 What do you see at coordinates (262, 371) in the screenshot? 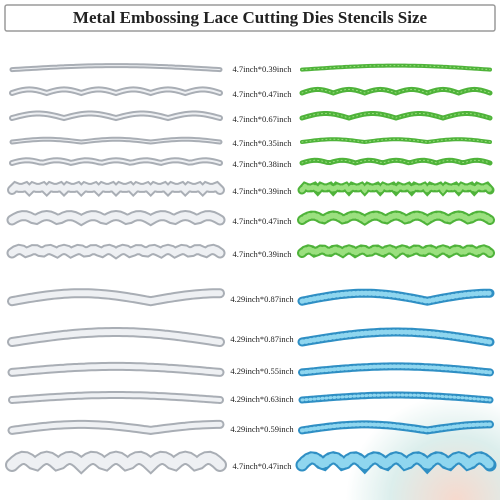
I see `size-label: 4.29inch*0.55inch` at bounding box center [262, 371].